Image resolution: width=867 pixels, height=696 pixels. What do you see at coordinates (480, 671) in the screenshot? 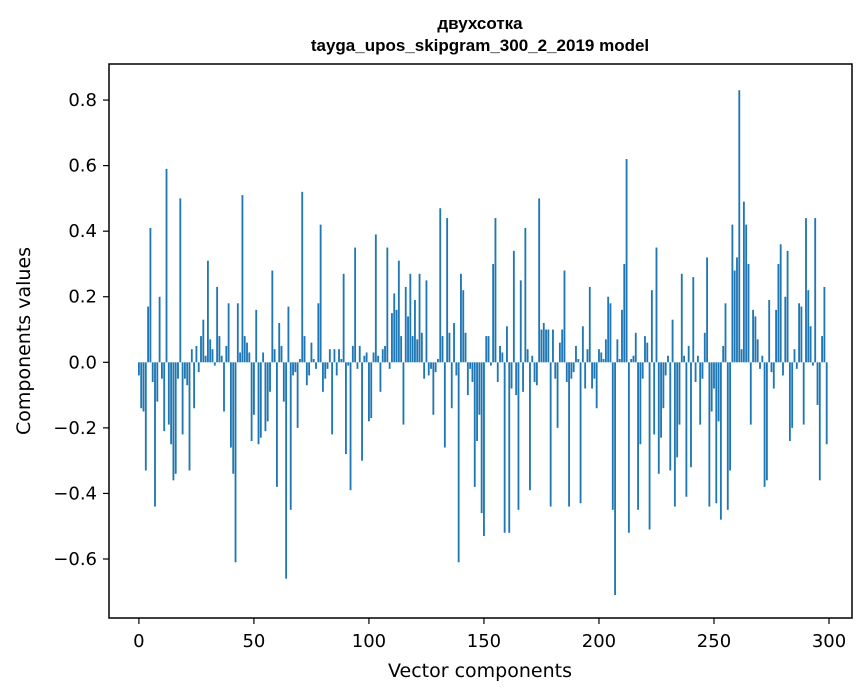
I see `x-axis-label: Vector components` at bounding box center [480, 671].